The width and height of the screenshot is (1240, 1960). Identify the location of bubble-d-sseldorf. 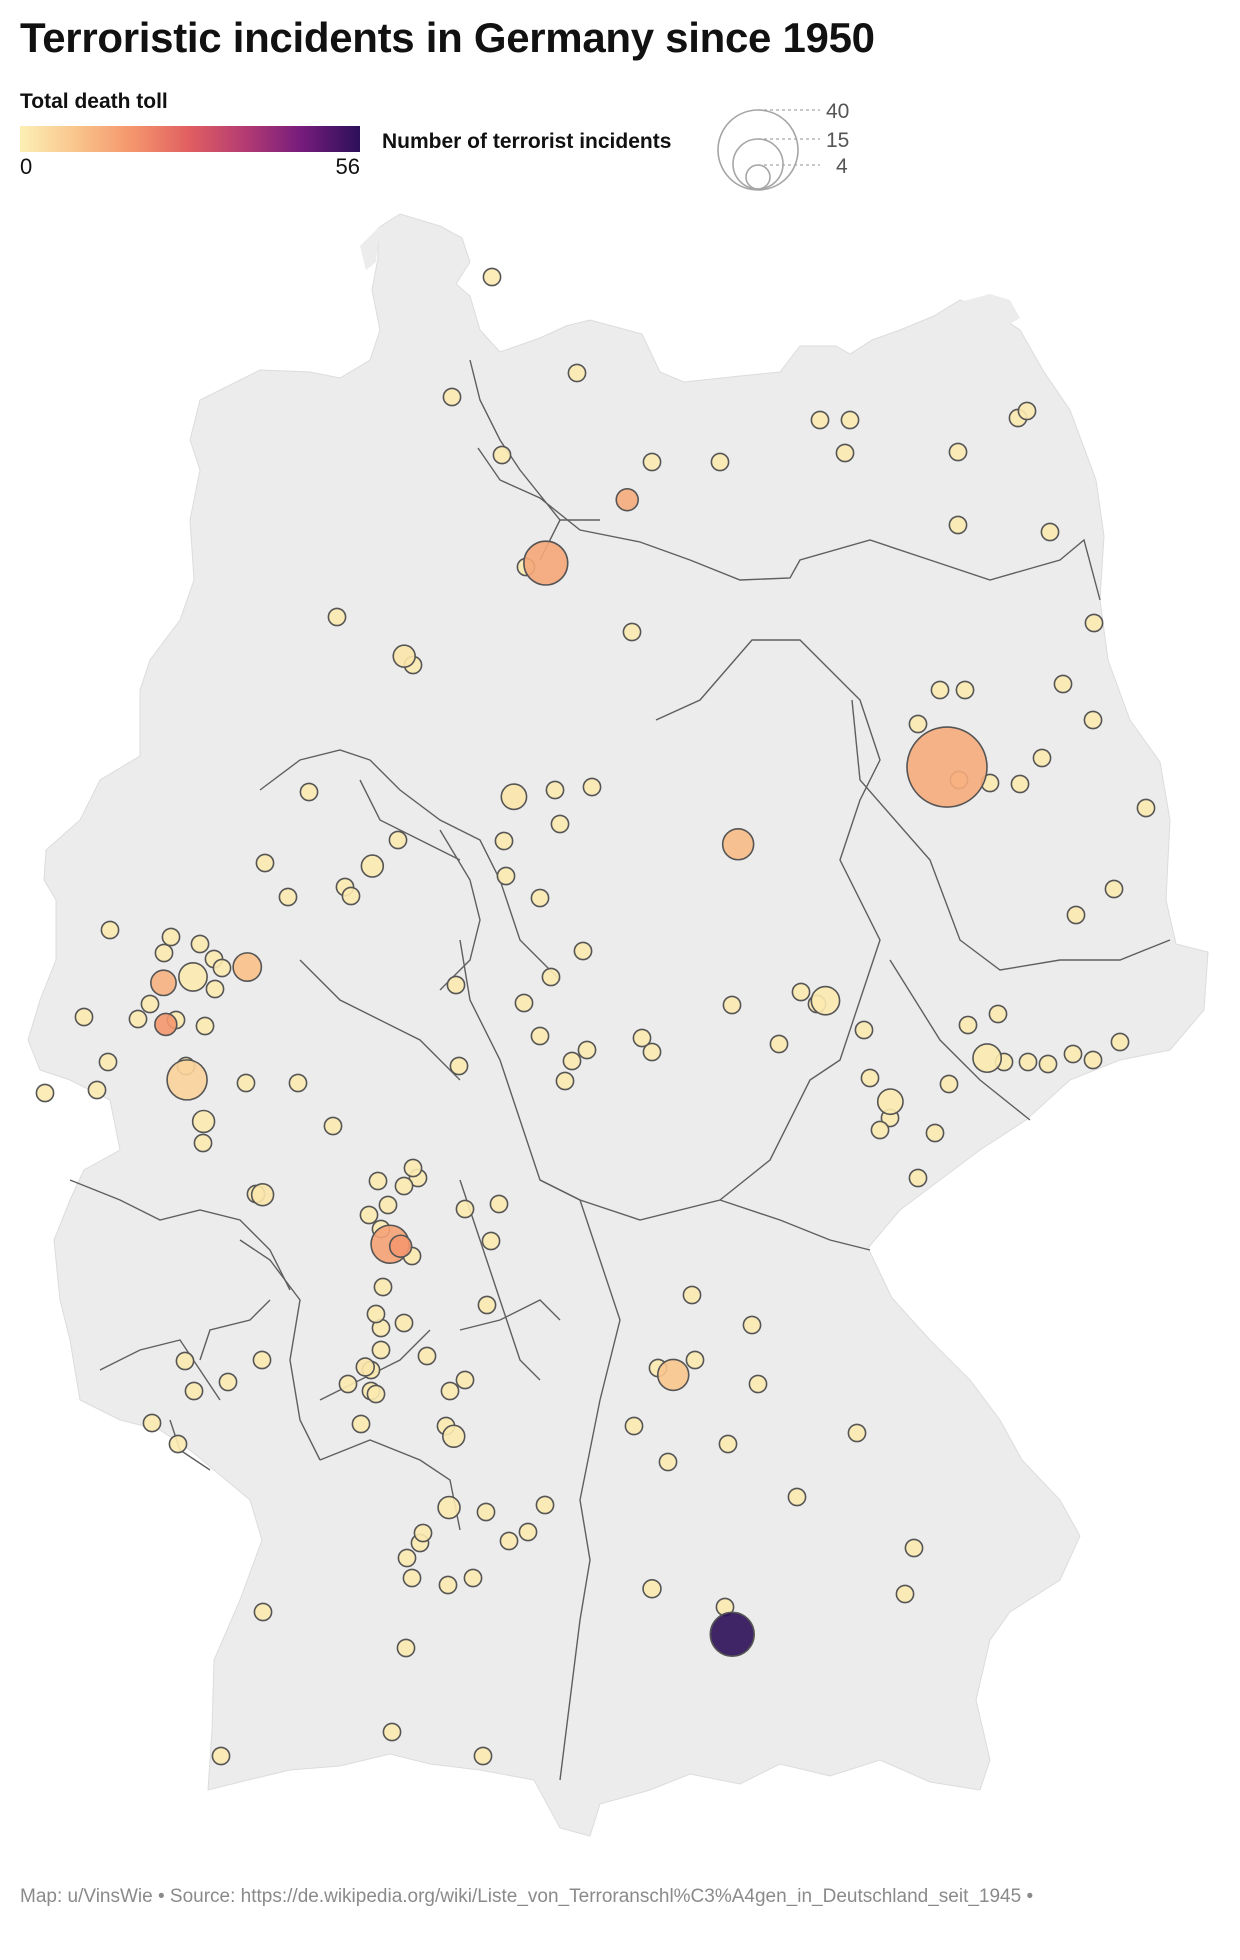
(166, 1024).